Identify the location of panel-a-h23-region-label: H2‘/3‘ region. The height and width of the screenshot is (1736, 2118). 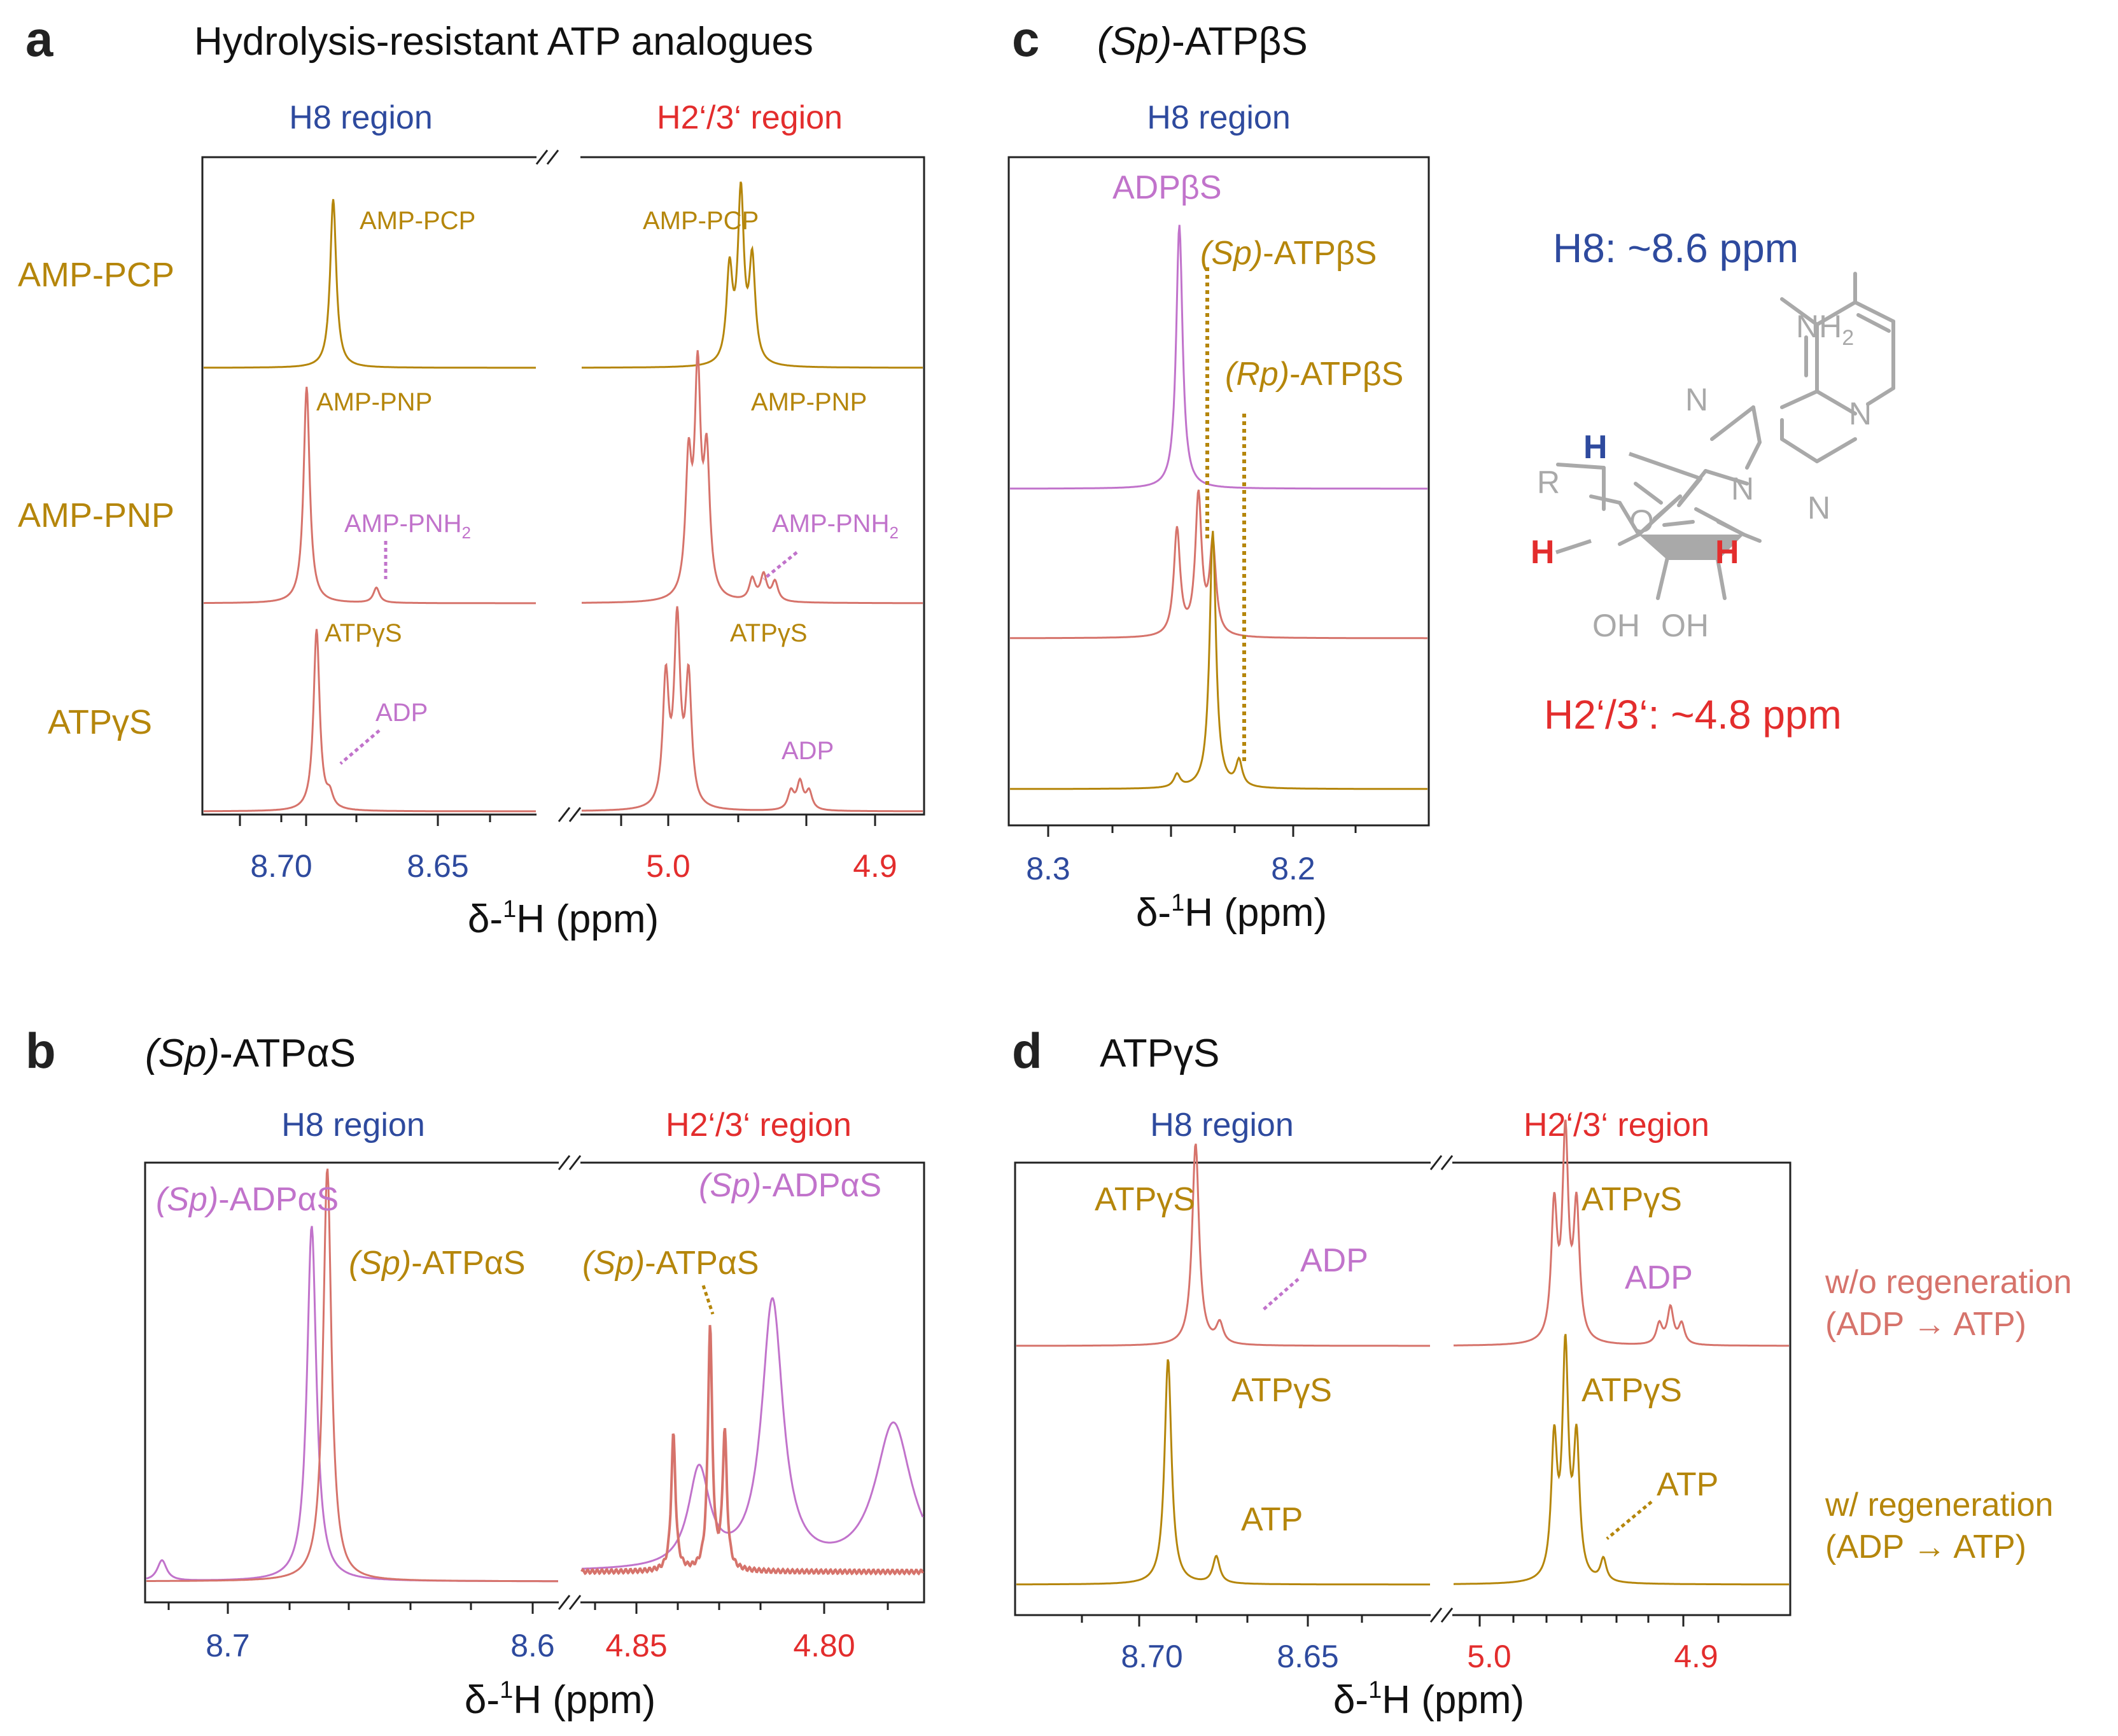
(750, 117).